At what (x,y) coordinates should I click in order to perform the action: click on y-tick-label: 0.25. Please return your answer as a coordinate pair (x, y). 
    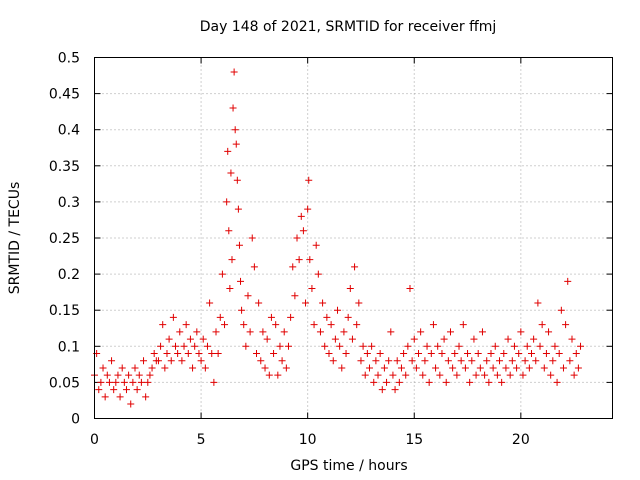
    Looking at the image, I should click on (64, 239).